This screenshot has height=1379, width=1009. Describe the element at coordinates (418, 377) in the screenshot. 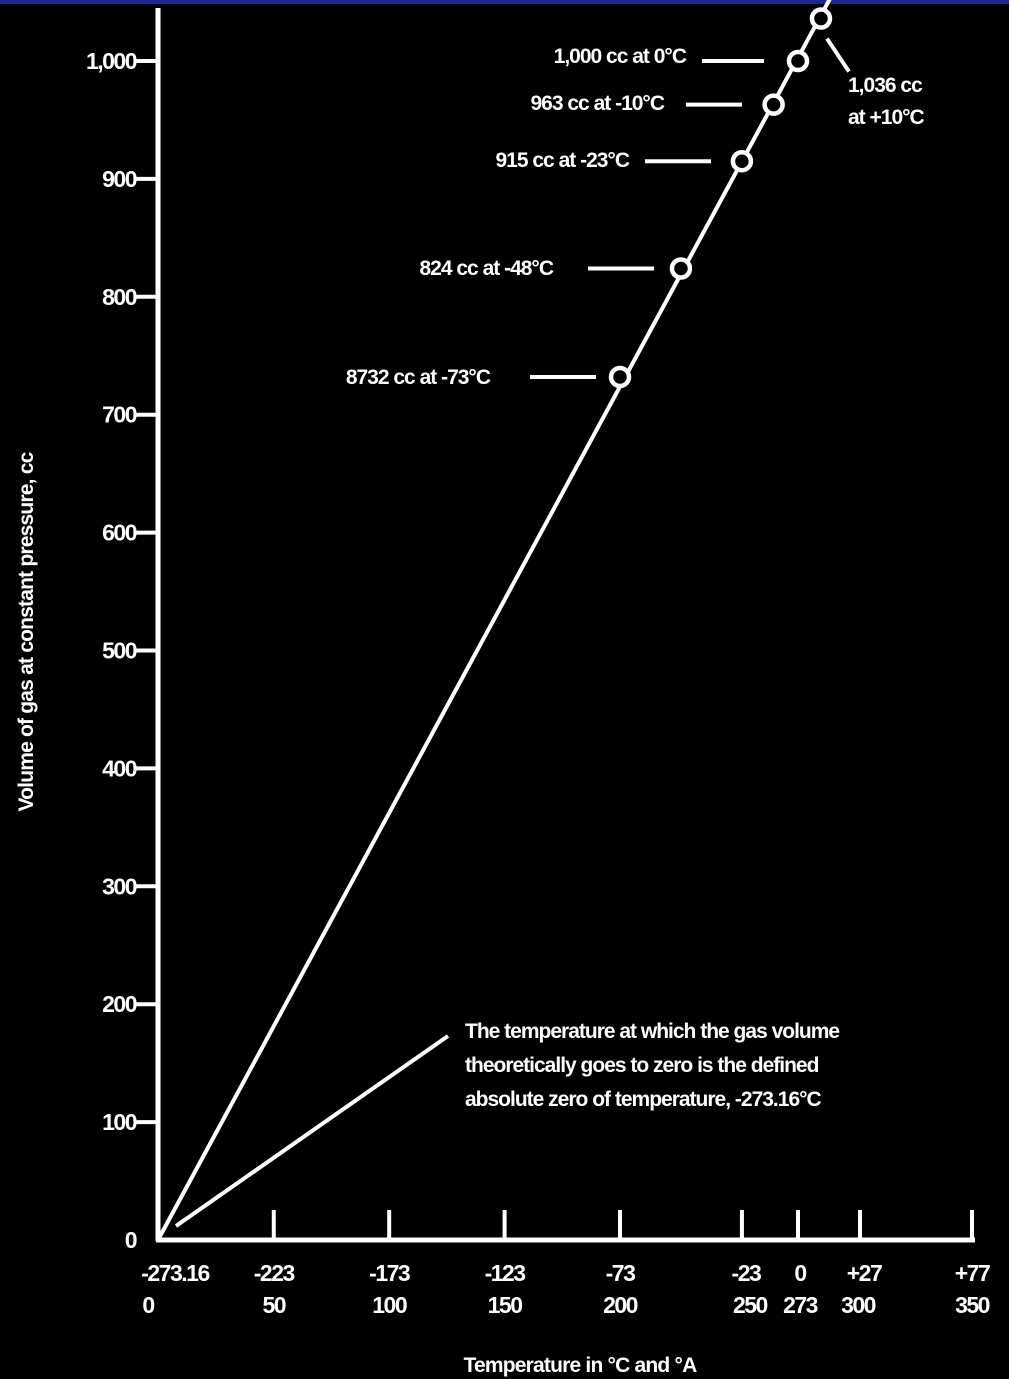

I see `point-label: 8732 cc at -73°C` at that location.